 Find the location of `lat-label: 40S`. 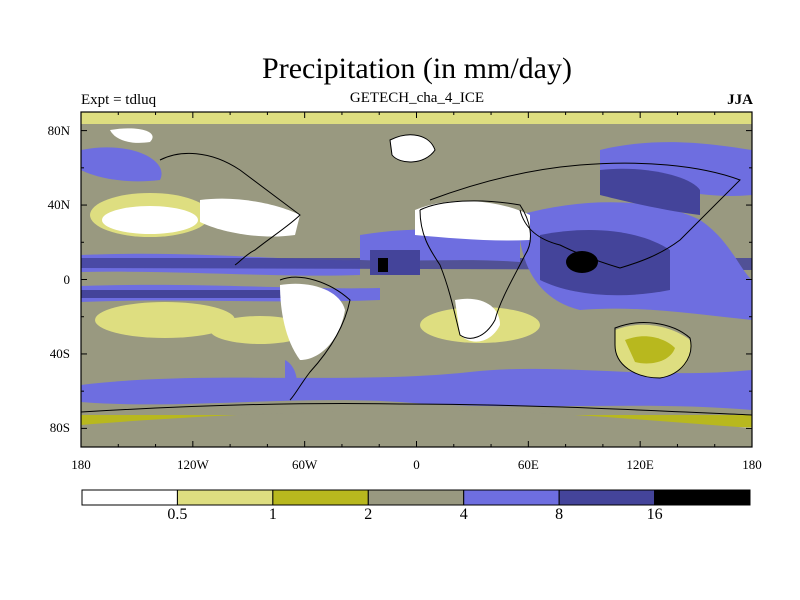

lat-label: 40S is located at coordinates (59, 353).